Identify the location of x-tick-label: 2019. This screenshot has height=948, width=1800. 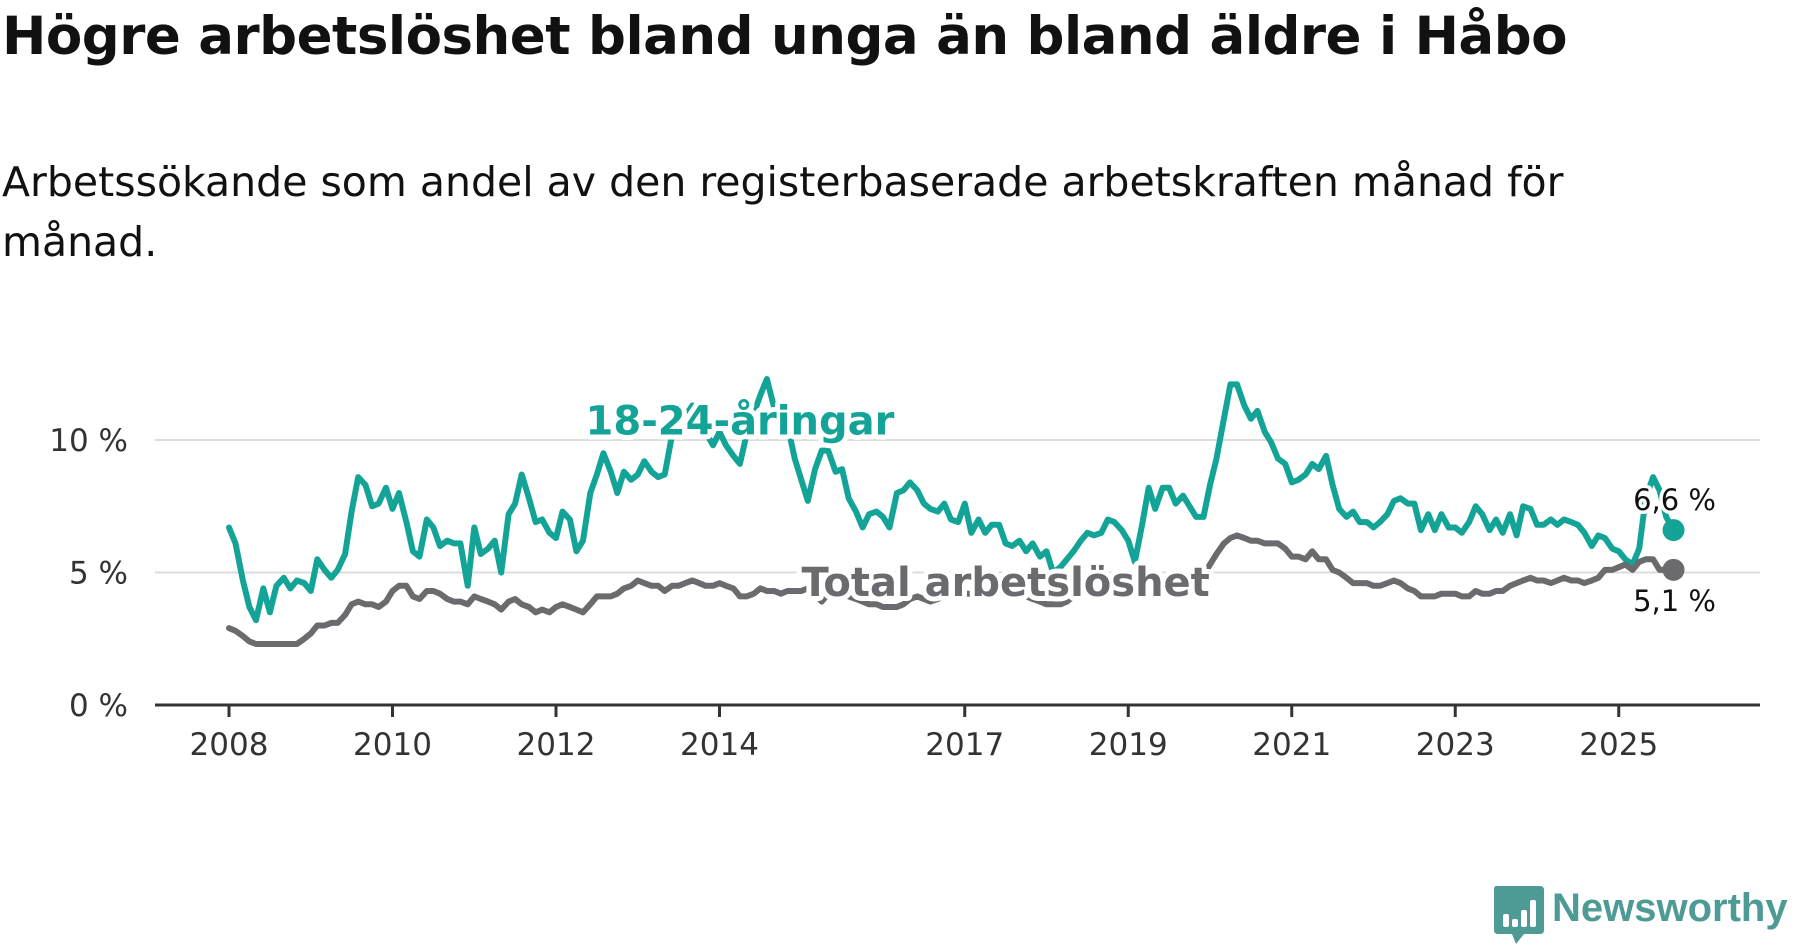
(1128, 745).